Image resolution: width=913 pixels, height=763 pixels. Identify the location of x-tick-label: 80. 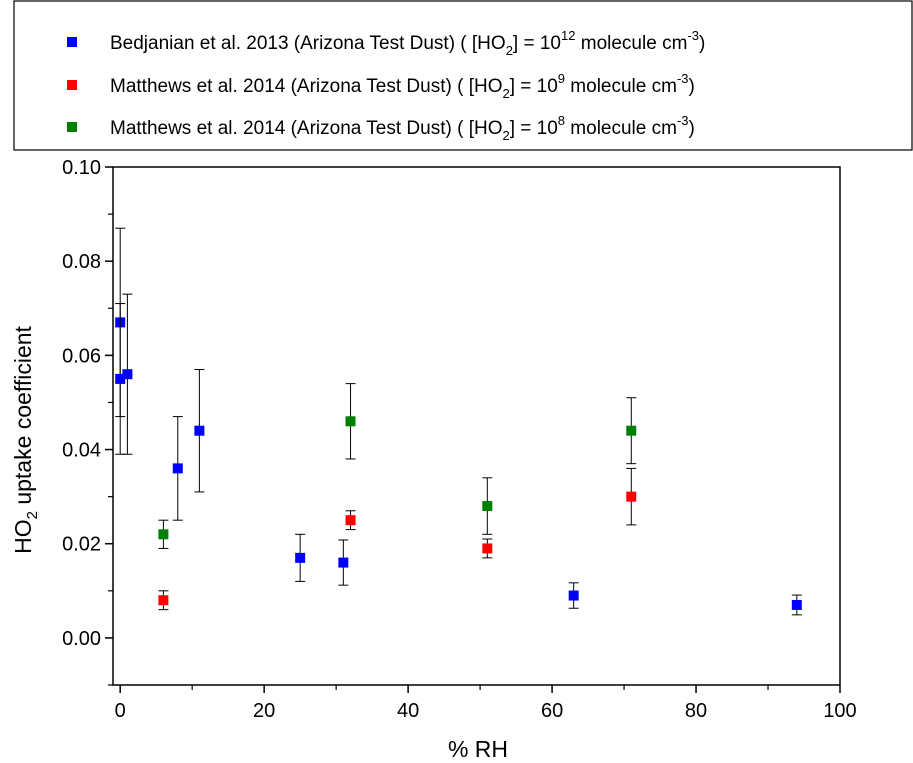
(696, 711).